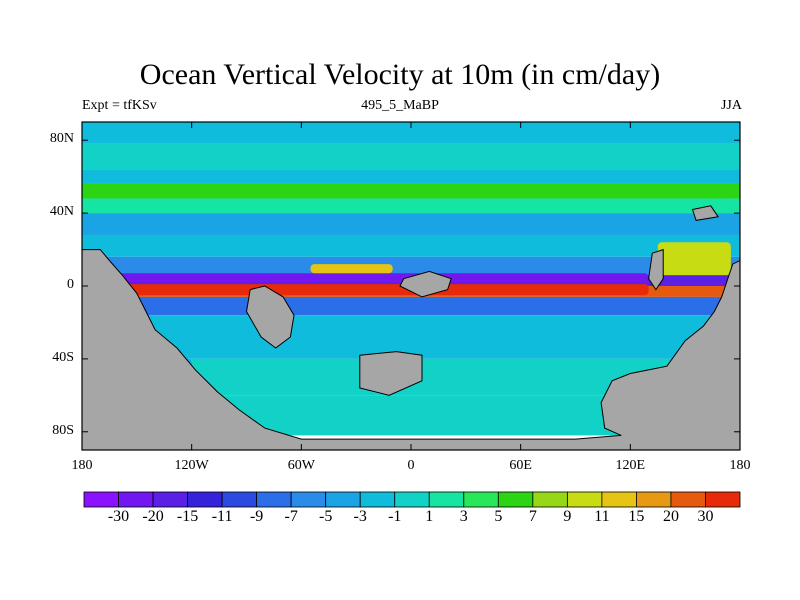 The height and width of the screenshot is (600, 800). I want to click on experiment-label: Expt = tfKSv, so click(119, 105).